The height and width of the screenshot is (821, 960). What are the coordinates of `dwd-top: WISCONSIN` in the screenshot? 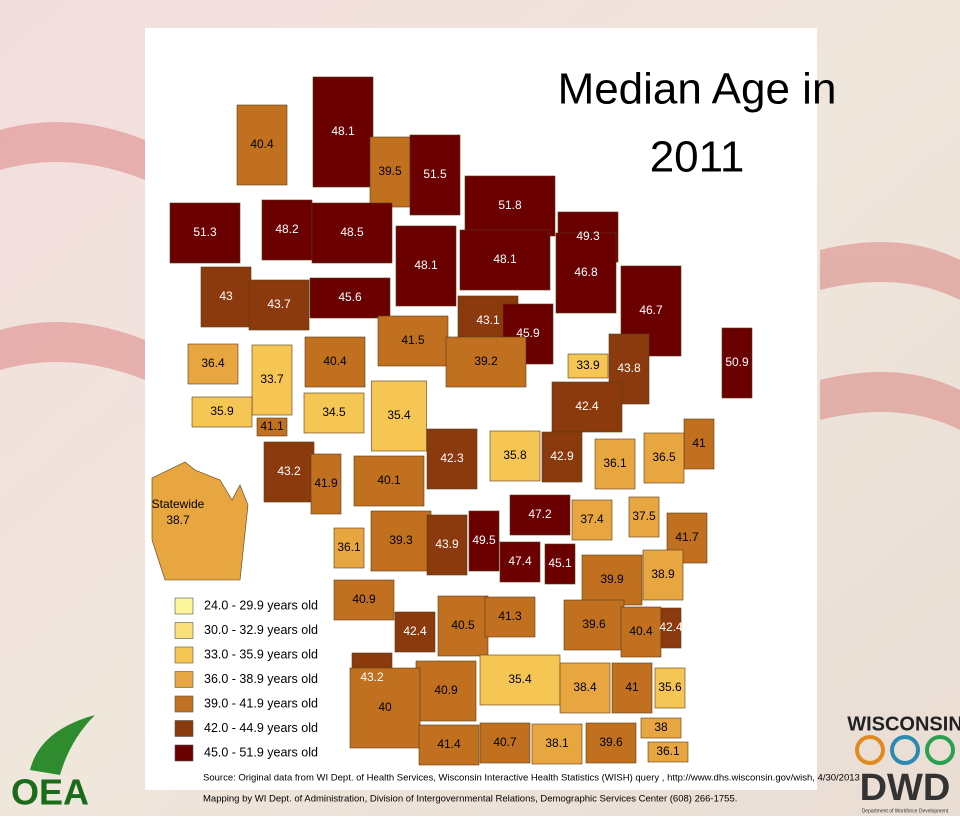 It's located at (903, 724).